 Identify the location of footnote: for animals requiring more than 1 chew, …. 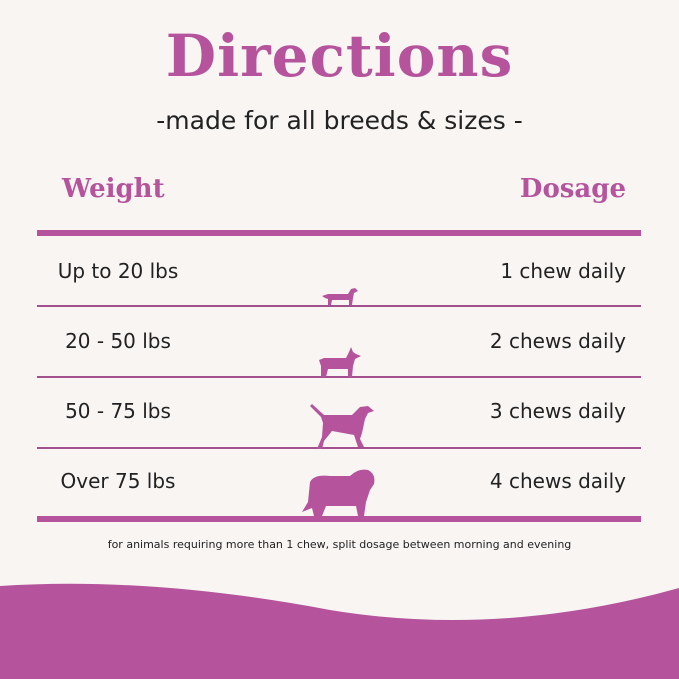
(339, 544).